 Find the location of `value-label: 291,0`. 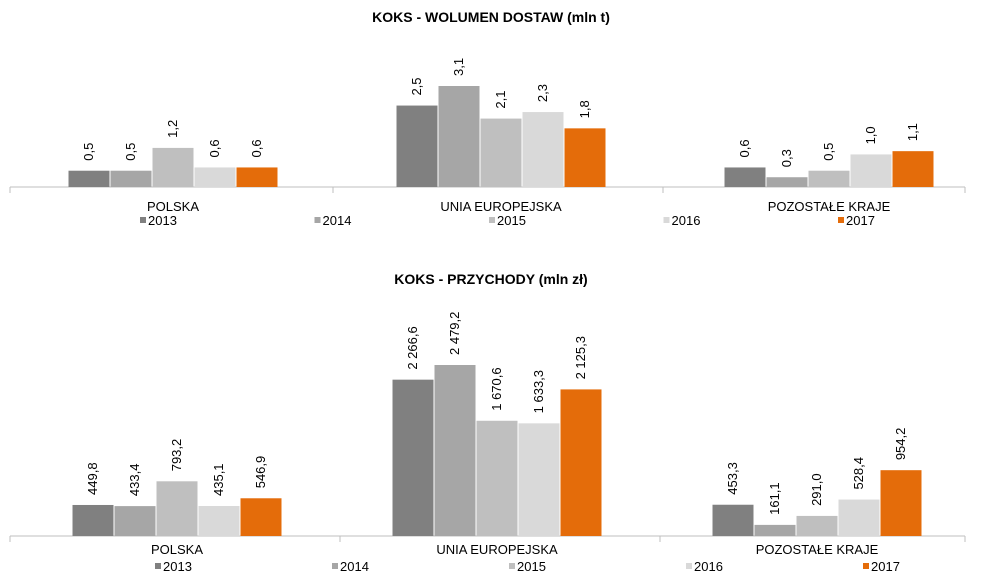

value-label: 291,0 is located at coordinates (816, 489).